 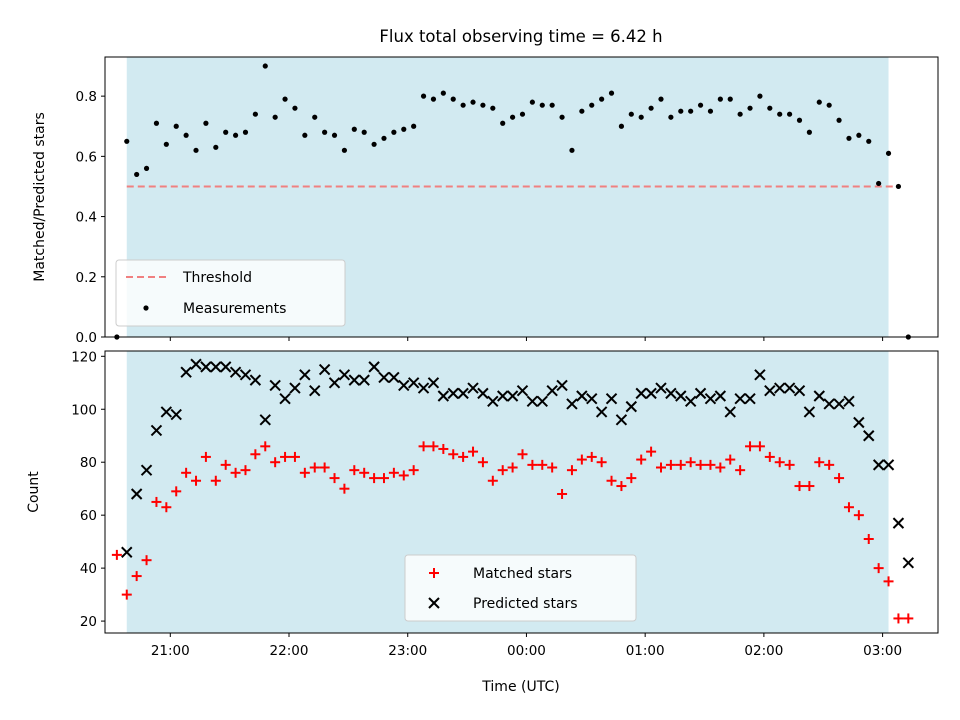 I want to click on top-y-ticks: 0.0 0.2 0.4 0.6 0.8, so click(x=90, y=217).